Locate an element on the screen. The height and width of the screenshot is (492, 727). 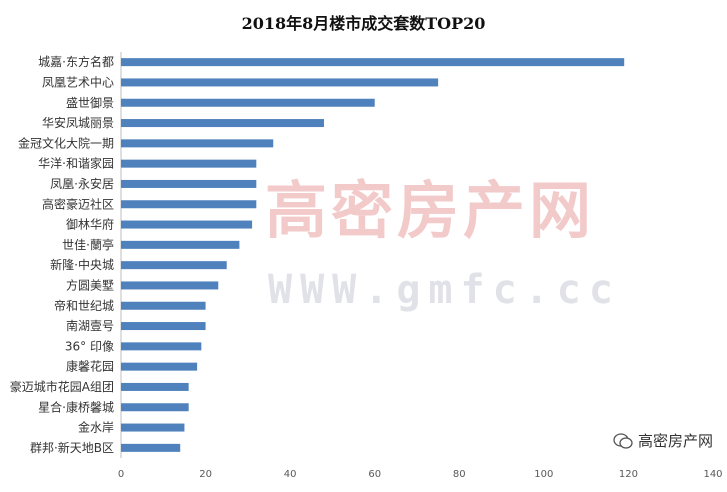
category-label: 御林华府 is located at coordinates (90, 224).